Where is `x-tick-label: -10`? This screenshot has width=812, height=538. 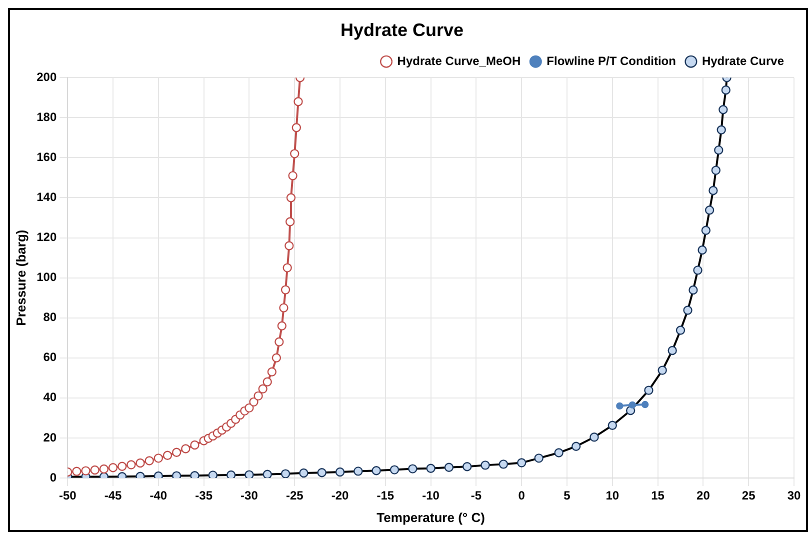 x-tick-label: -10 is located at coordinates (431, 495).